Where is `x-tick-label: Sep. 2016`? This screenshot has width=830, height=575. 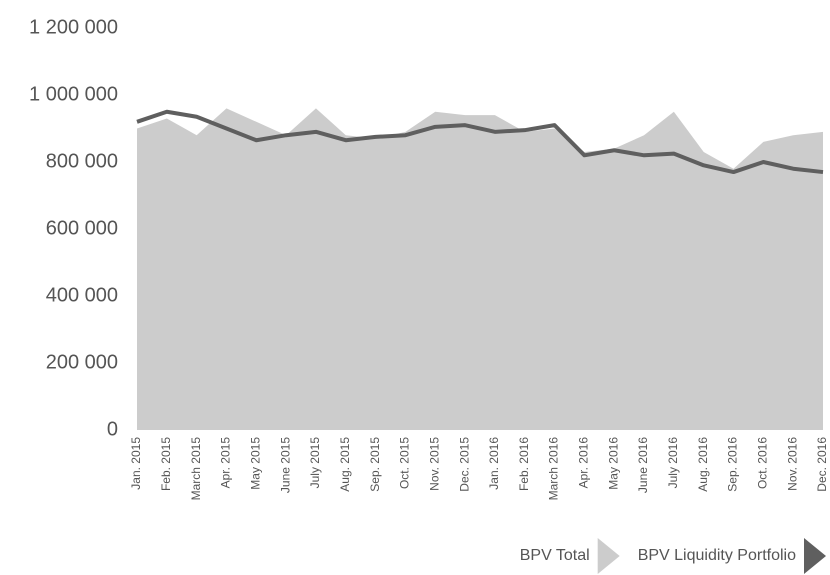
x-tick-label: Sep. 2016 is located at coordinates (733, 464).